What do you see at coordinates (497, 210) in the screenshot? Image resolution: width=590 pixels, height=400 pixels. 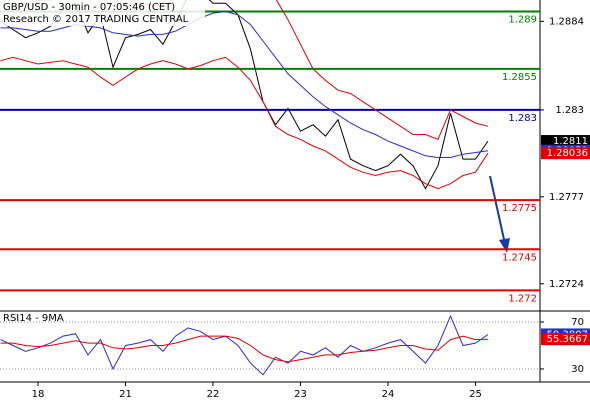 I see `projection-arrow` at bounding box center [497, 210].